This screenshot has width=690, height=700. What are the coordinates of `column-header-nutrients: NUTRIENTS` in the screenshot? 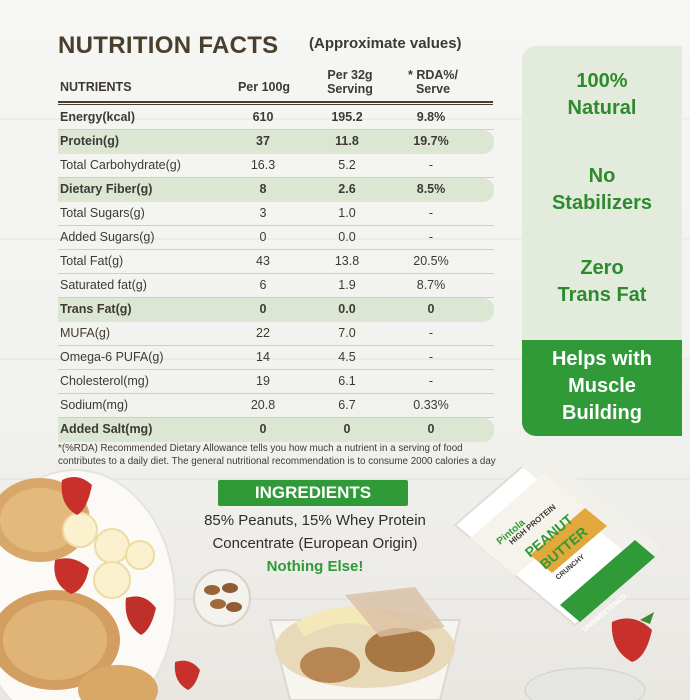 It's located at (96, 87).